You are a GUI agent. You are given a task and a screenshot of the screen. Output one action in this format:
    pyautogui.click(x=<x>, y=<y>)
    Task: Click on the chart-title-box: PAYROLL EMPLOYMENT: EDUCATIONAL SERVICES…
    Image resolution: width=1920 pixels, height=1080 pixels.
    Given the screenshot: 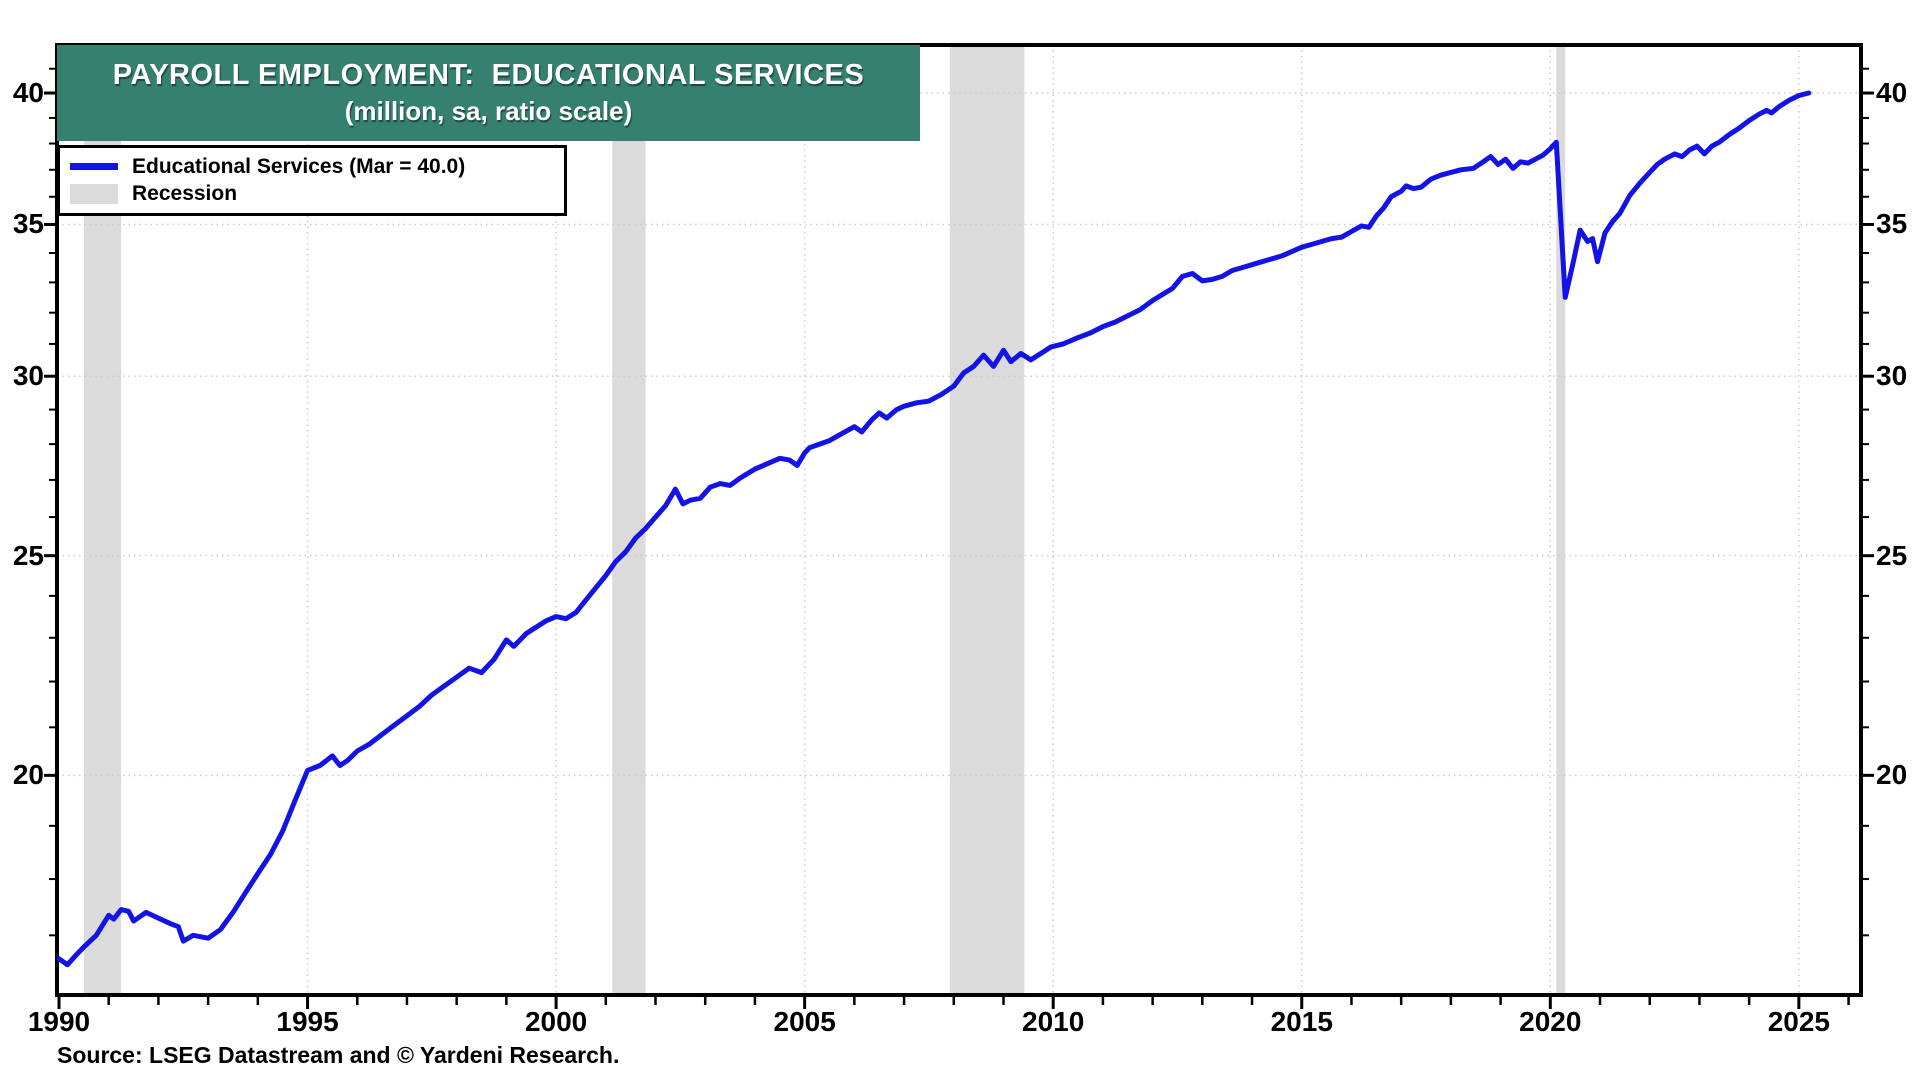 What is the action you would take?
    pyautogui.click(x=488, y=93)
    